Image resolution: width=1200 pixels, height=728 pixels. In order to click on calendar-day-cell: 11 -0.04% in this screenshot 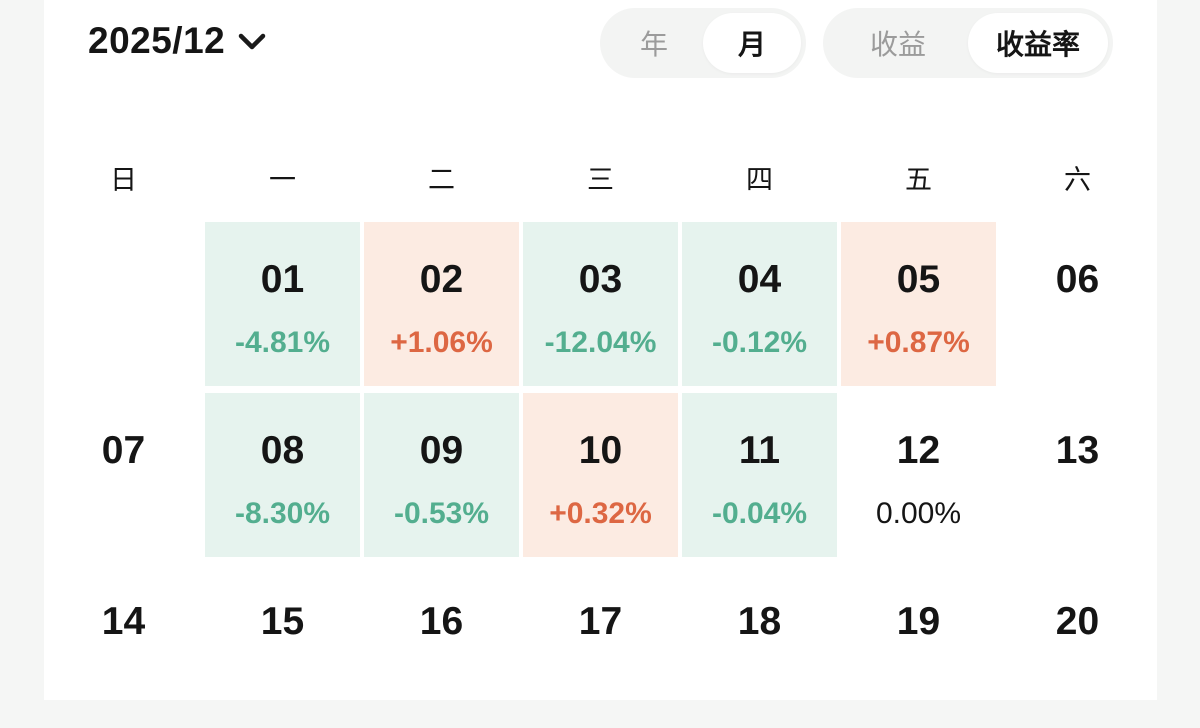, I will do `click(759, 475)`.